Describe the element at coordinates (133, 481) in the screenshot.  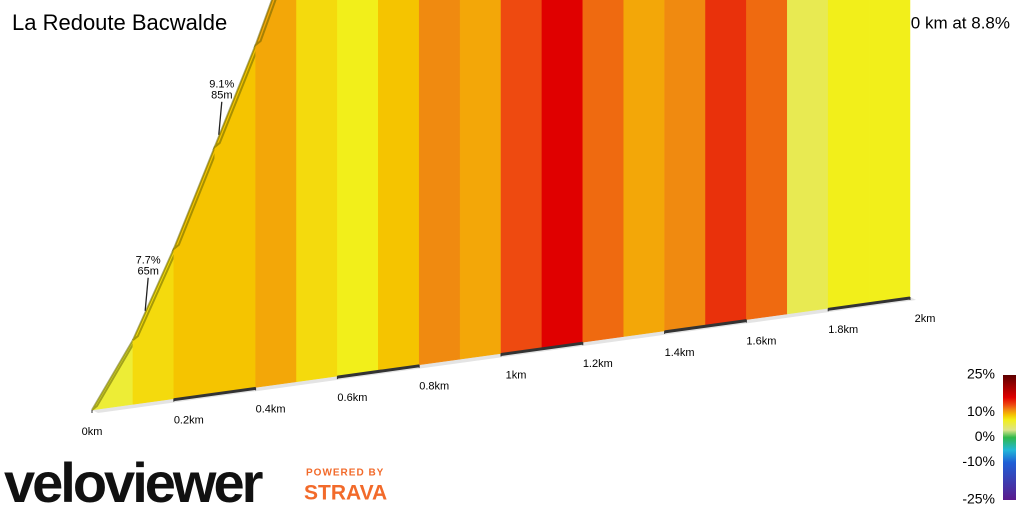
I see `logo: veloviewer` at that location.